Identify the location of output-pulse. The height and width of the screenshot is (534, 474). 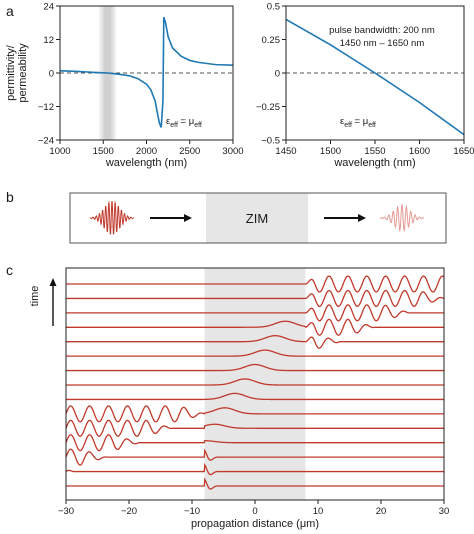
(402, 218).